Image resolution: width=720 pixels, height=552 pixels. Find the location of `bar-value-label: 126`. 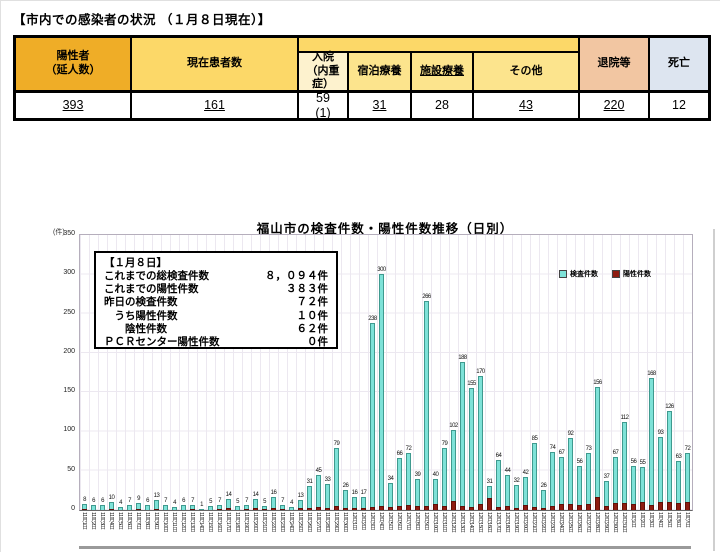

bar-value-label: 126 is located at coordinates (669, 407).